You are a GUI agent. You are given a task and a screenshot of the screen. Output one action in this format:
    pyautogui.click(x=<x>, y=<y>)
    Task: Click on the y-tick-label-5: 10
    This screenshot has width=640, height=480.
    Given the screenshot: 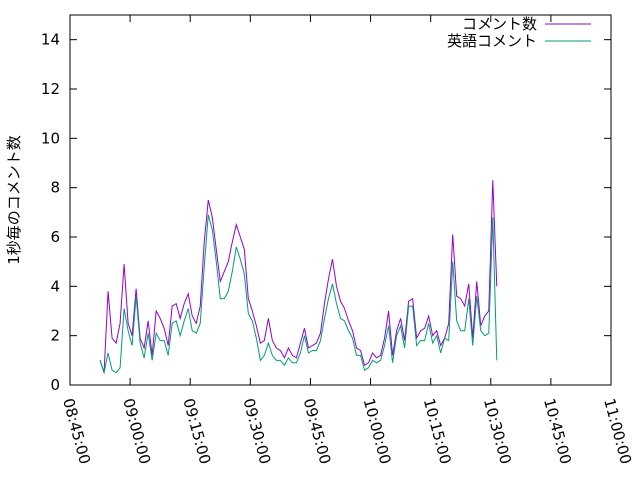 What is the action you would take?
    pyautogui.click(x=50, y=138)
    